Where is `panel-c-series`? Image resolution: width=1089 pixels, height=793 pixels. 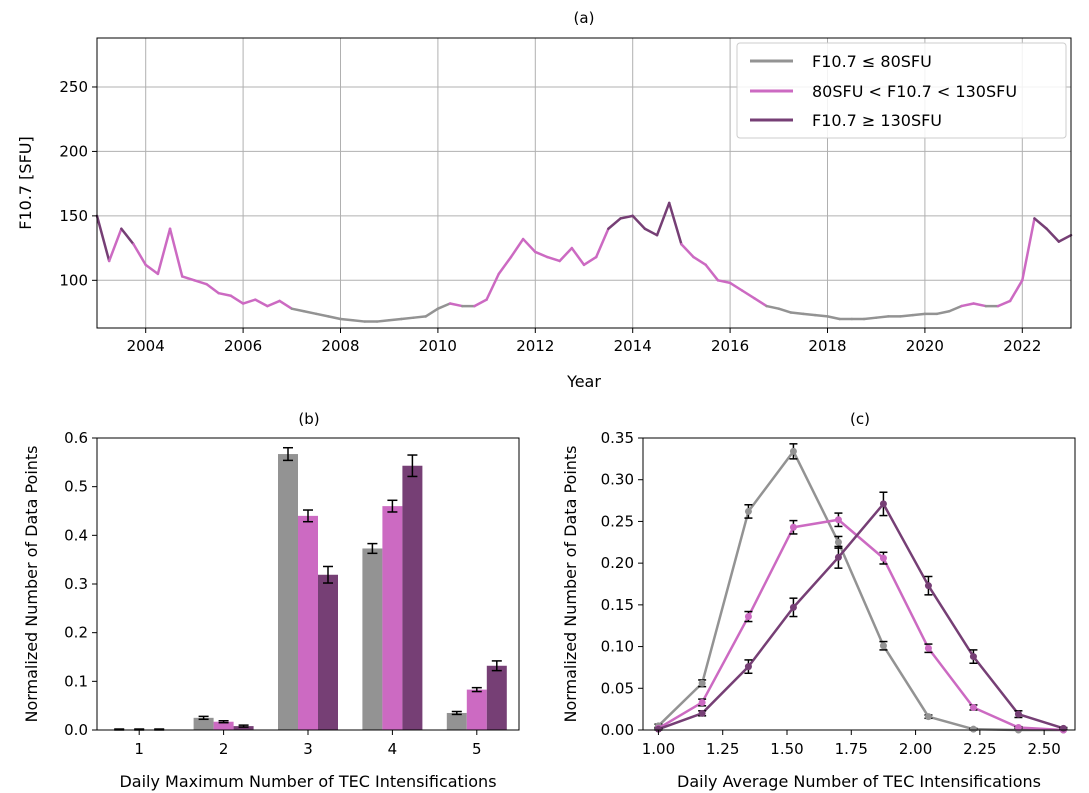 panel-c-series is located at coordinates (861, 588).